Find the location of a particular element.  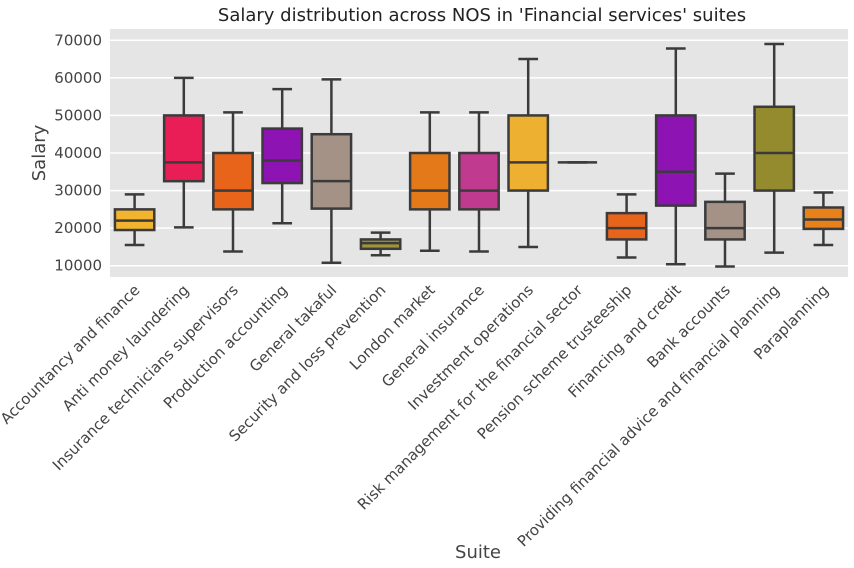

y-tick-label: 60000 is located at coordinates (78, 78).